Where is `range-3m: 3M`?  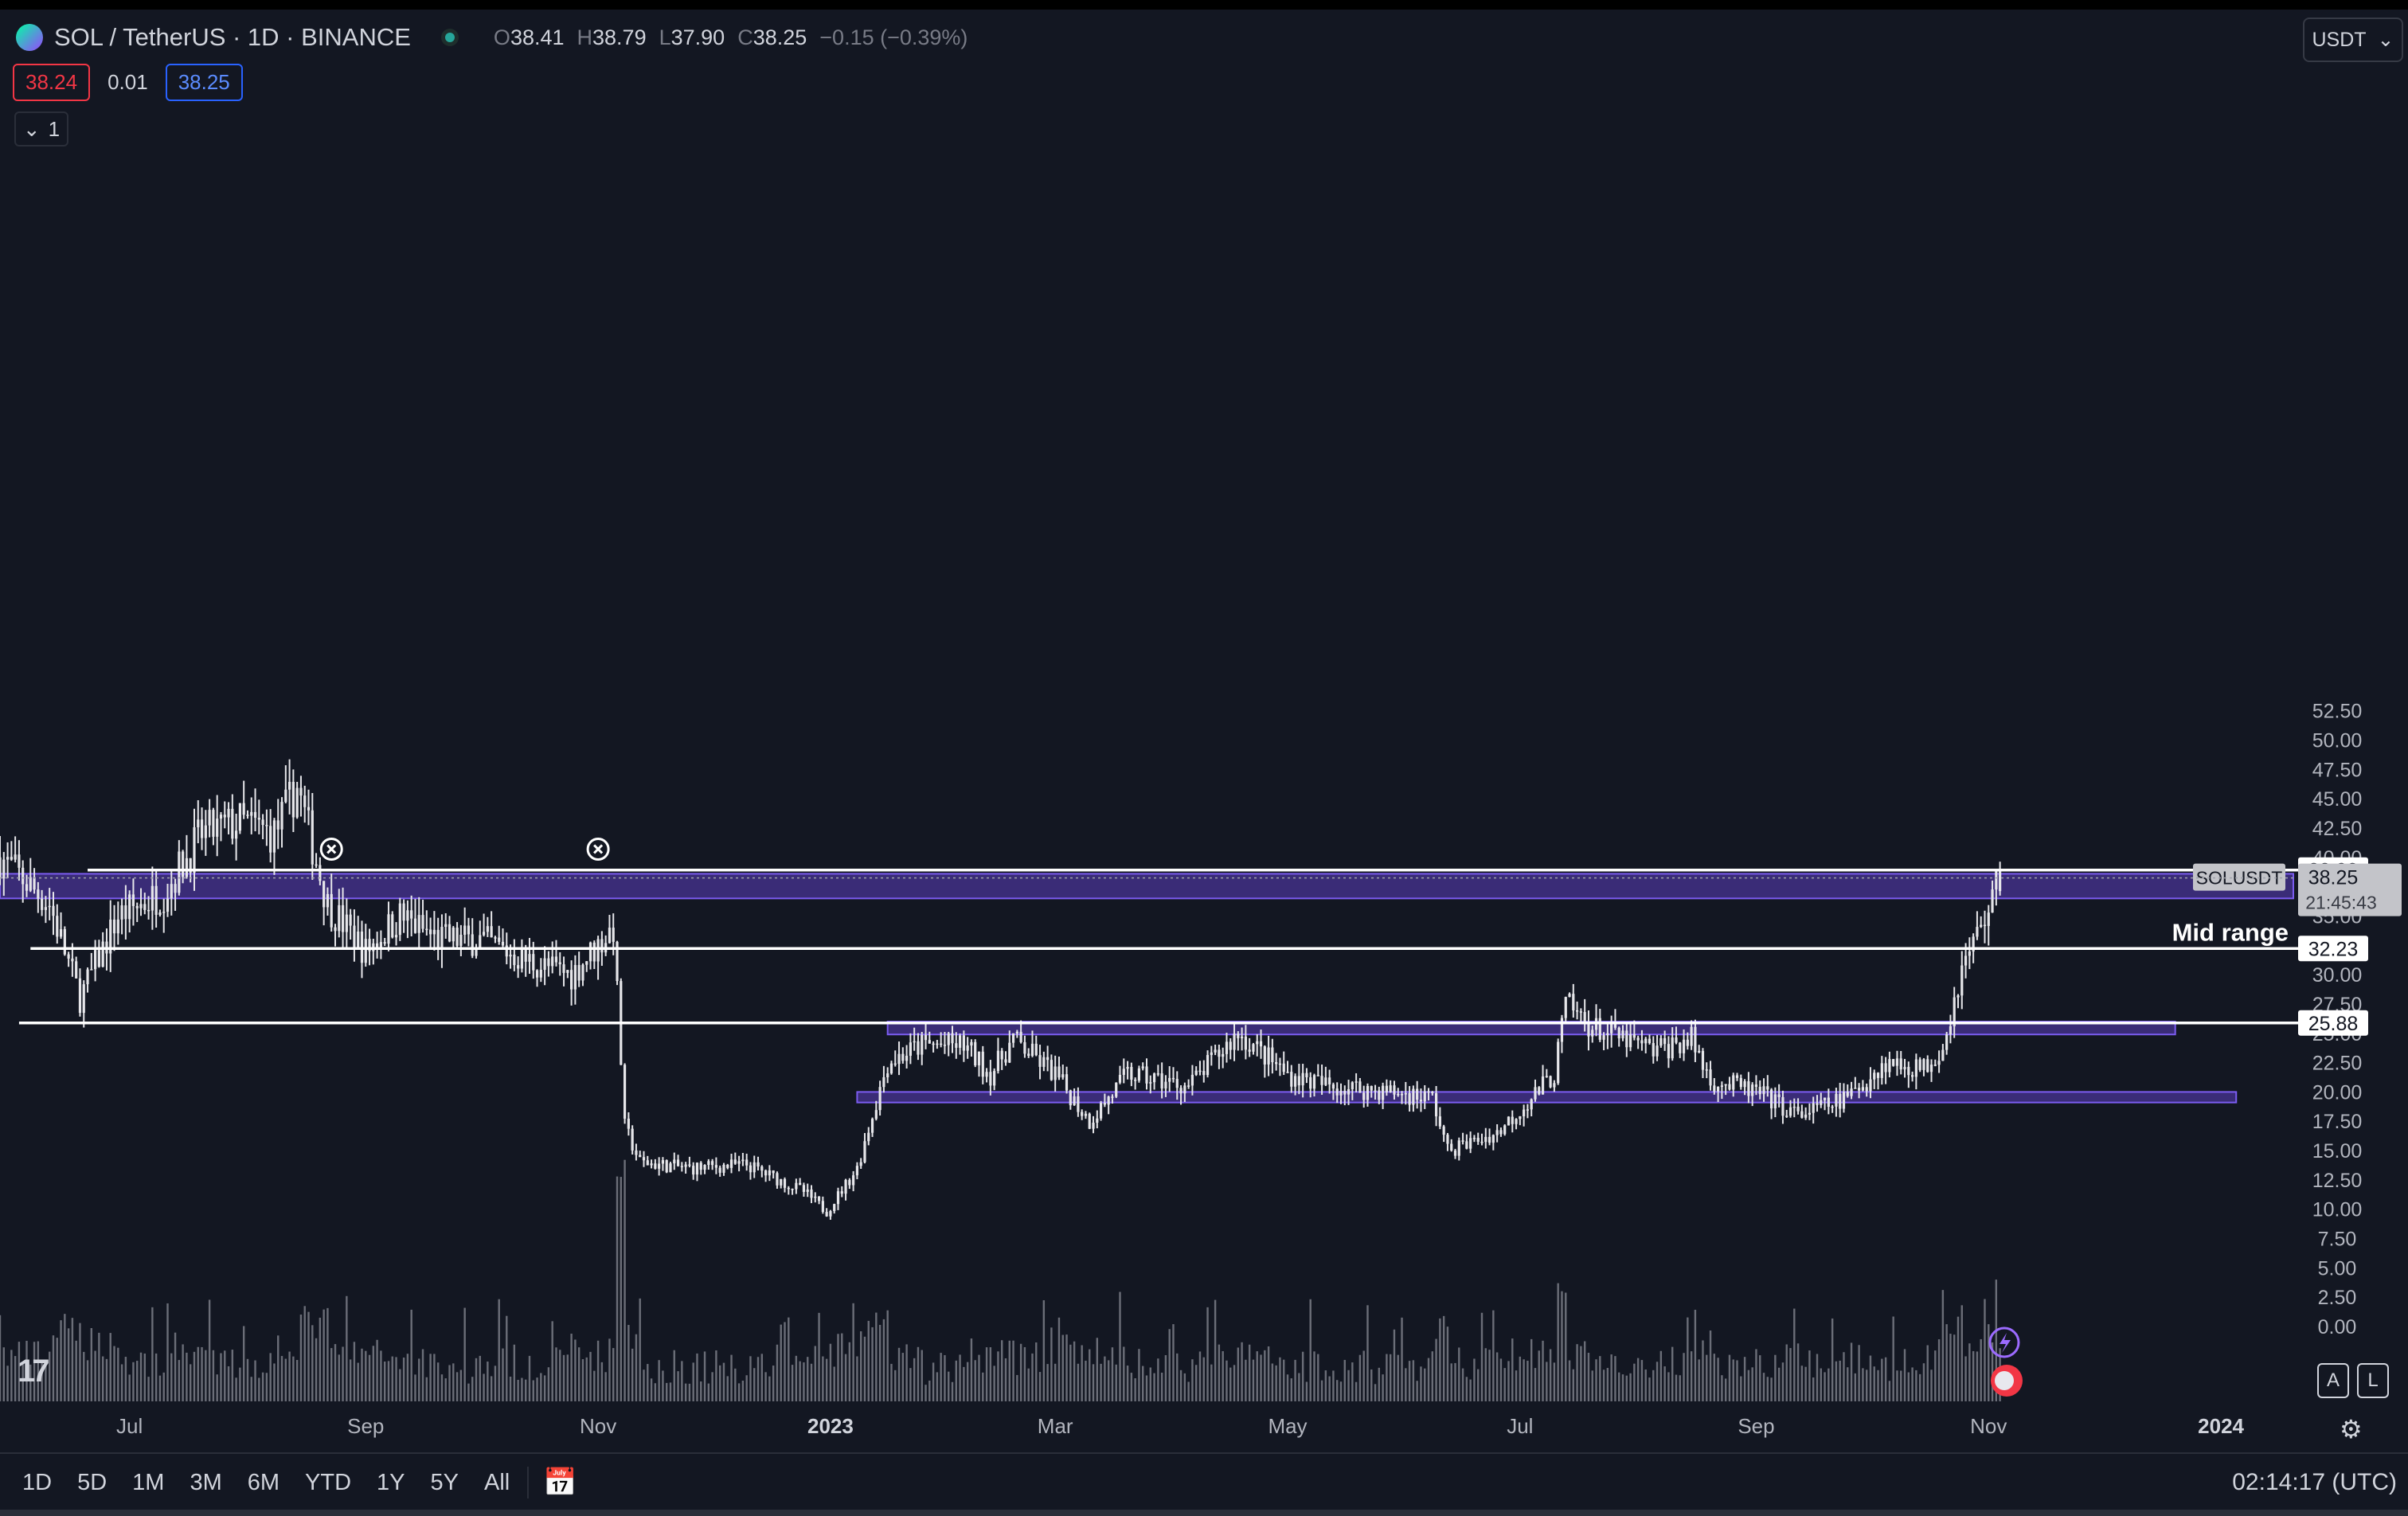 range-3m: 3M is located at coordinates (206, 1482).